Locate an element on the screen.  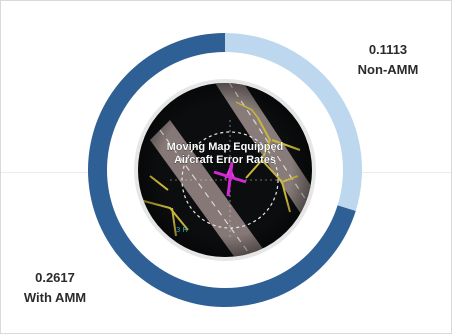
center-caption-line1: Moving Map Equipped is located at coordinates (225, 147).